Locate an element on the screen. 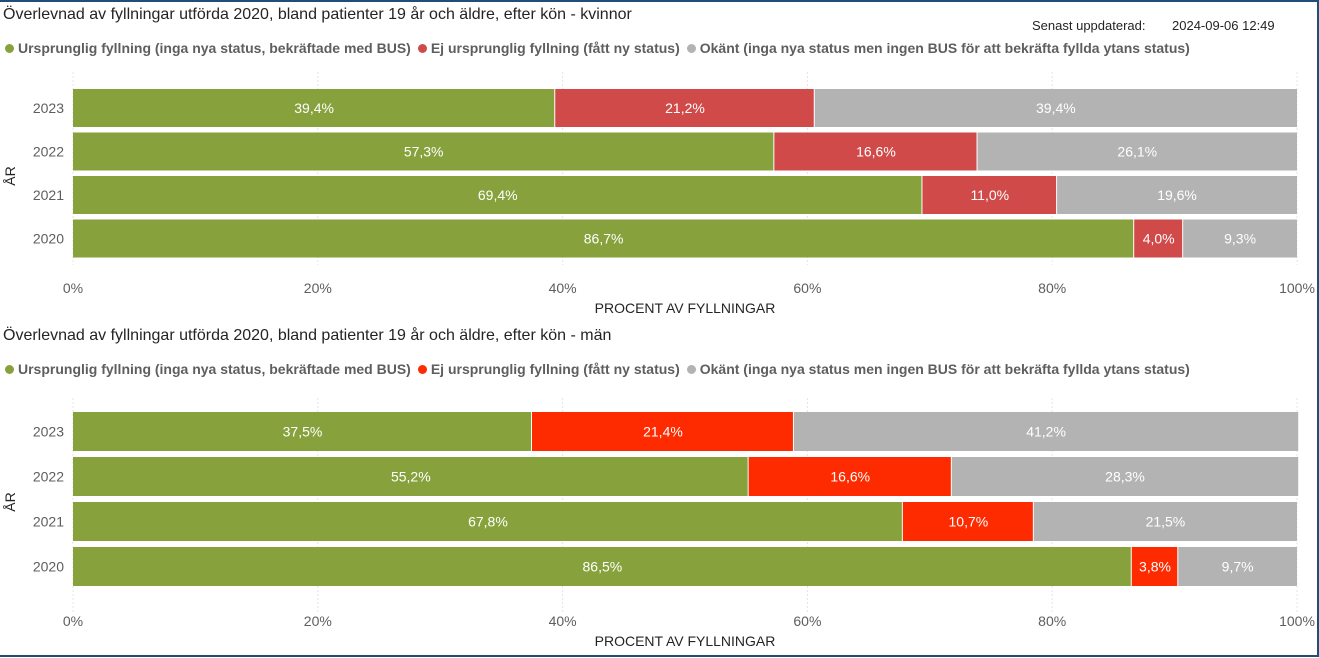 This screenshot has width=1319, height=658. data-label: 57,3% is located at coordinates (424, 152).